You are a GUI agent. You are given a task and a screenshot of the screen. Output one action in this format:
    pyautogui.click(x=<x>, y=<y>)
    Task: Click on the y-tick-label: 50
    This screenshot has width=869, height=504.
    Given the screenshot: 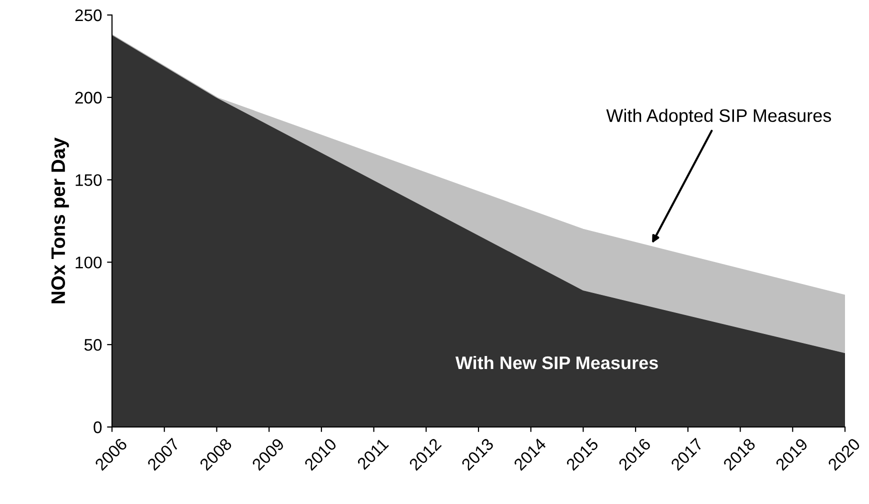 What is the action you would take?
    pyautogui.click(x=93, y=345)
    